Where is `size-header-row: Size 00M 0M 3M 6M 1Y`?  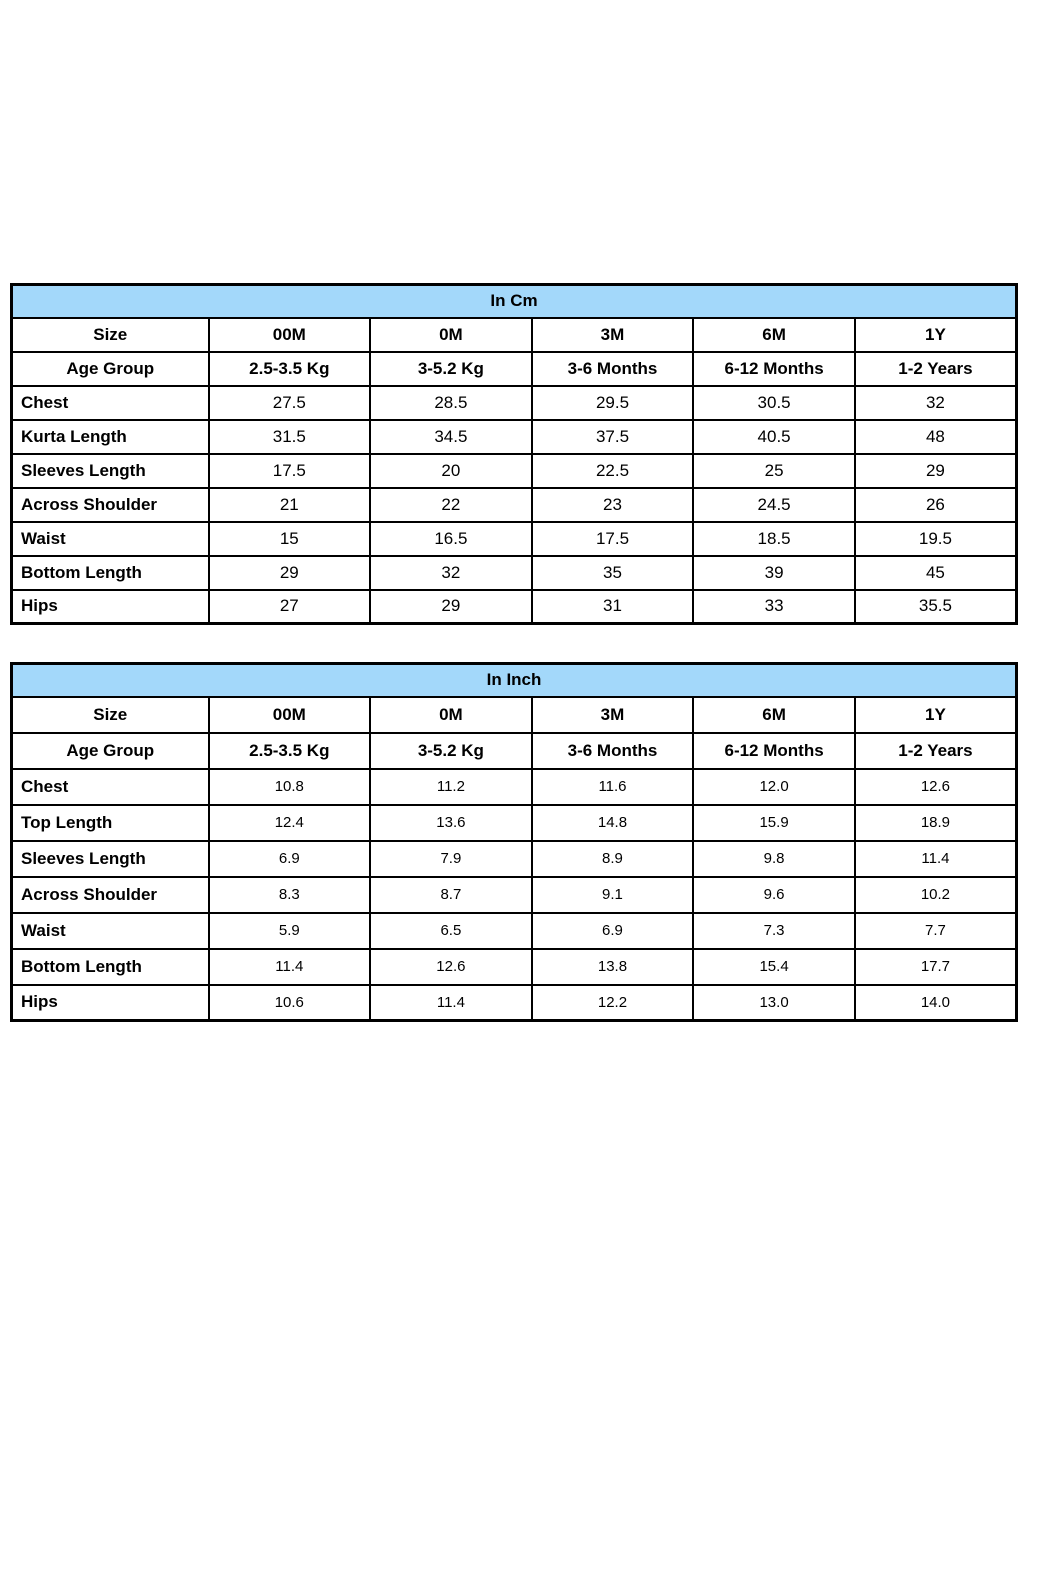 size-header-row: Size 00M 0M 3M 6M 1Y is located at coordinates (514, 334).